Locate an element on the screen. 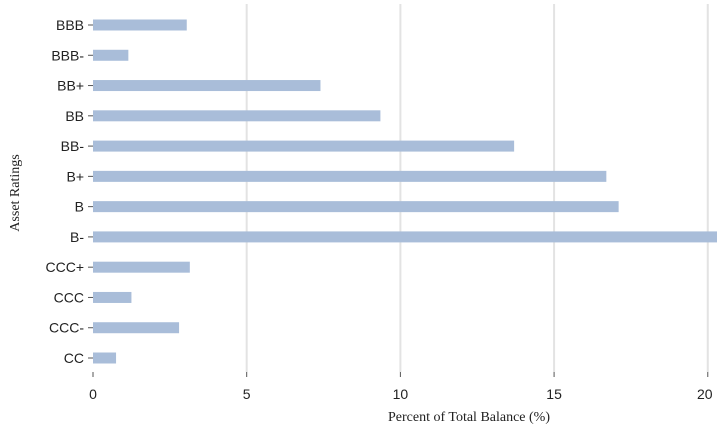 The height and width of the screenshot is (428, 717). y-tick-label: BB- is located at coordinates (73, 146).